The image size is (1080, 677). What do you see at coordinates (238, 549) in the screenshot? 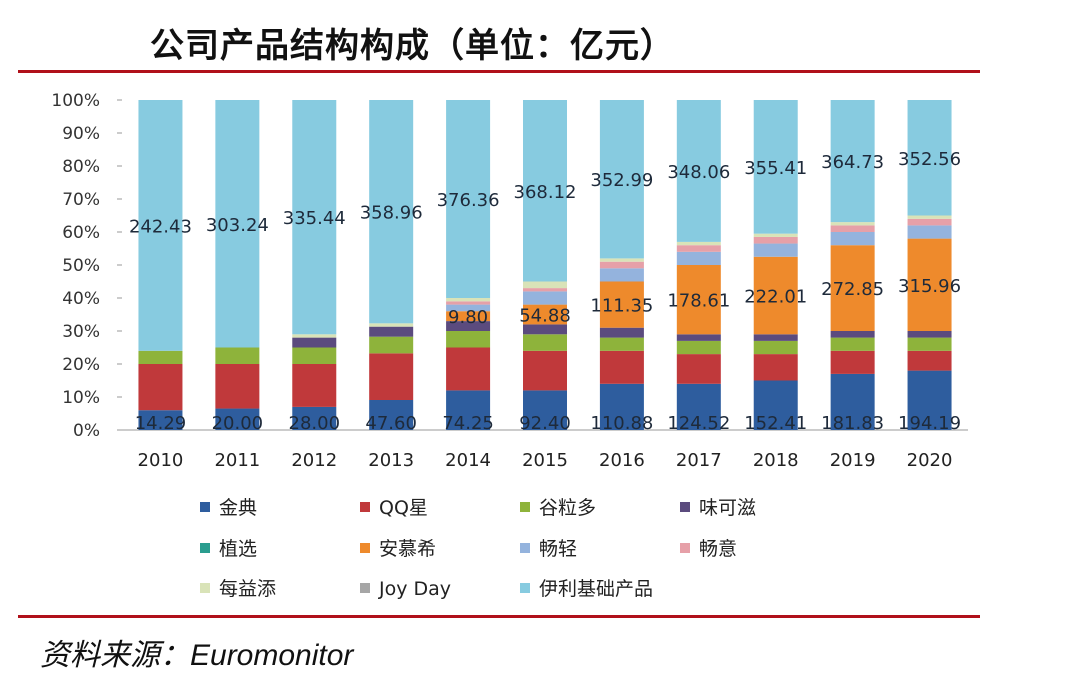
I see `legend-label: 植选` at bounding box center [238, 549].